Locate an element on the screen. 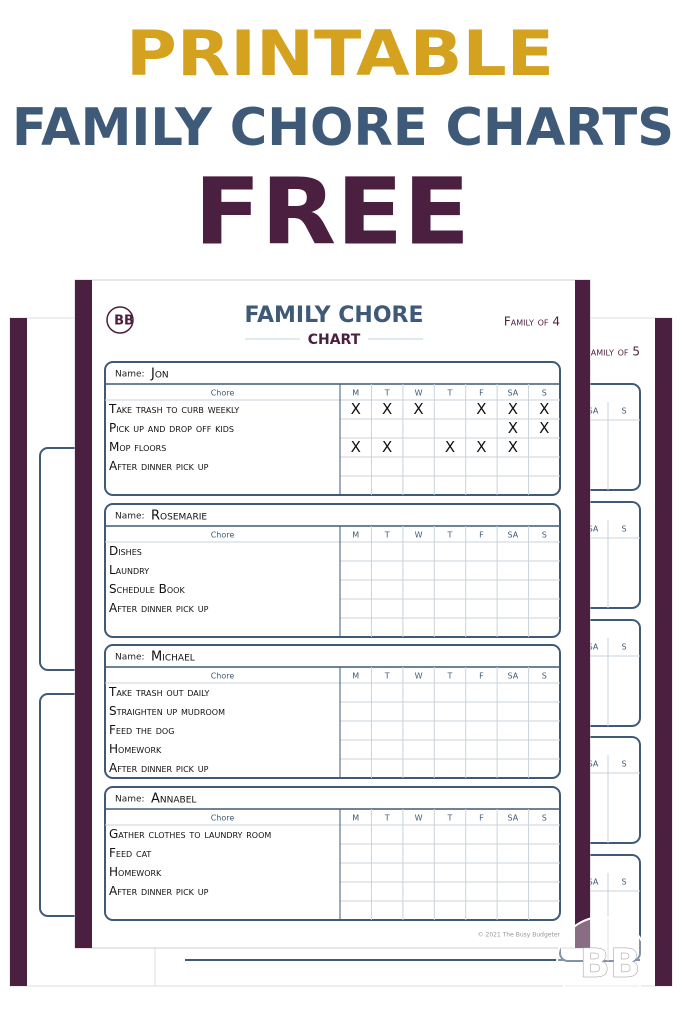 The width and height of the screenshot is (683, 1024). family-size: Family of 4 is located at coordinates (532, 322).